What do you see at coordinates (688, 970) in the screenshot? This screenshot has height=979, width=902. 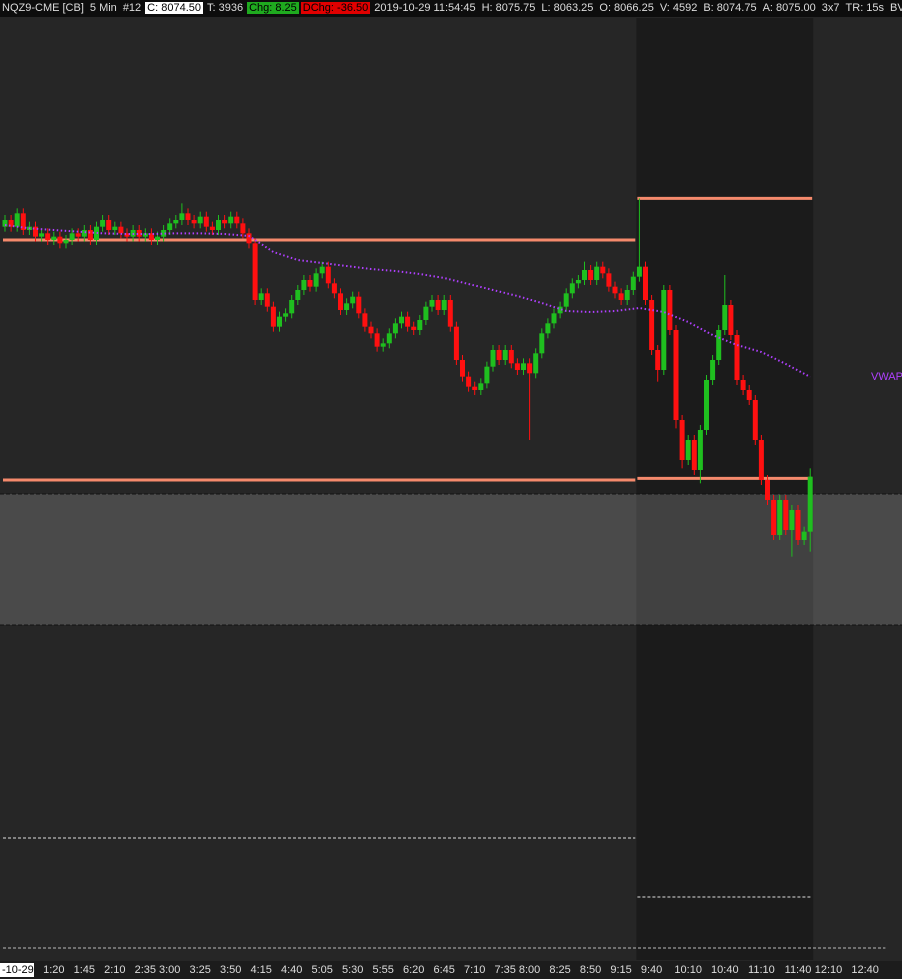 I see `x-tick-label: 10:10` at bounding box center [688, 970].